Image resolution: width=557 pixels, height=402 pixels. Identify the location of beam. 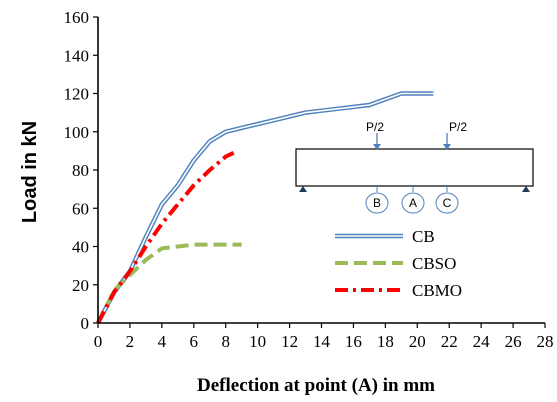
(414, 167).